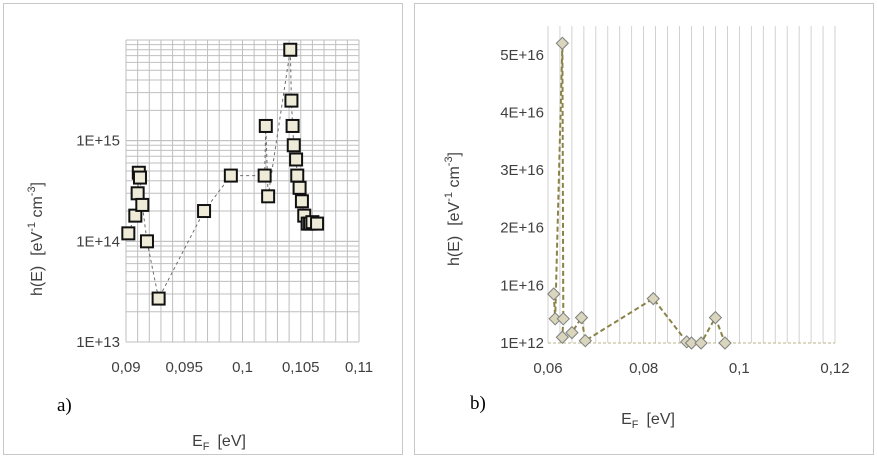 The height and width of the screenshot is (461, 877). Describe the element at coordinates (184, 367) in the screenshot. I see `chart-a-x-tick-label: 0,095` at that location.